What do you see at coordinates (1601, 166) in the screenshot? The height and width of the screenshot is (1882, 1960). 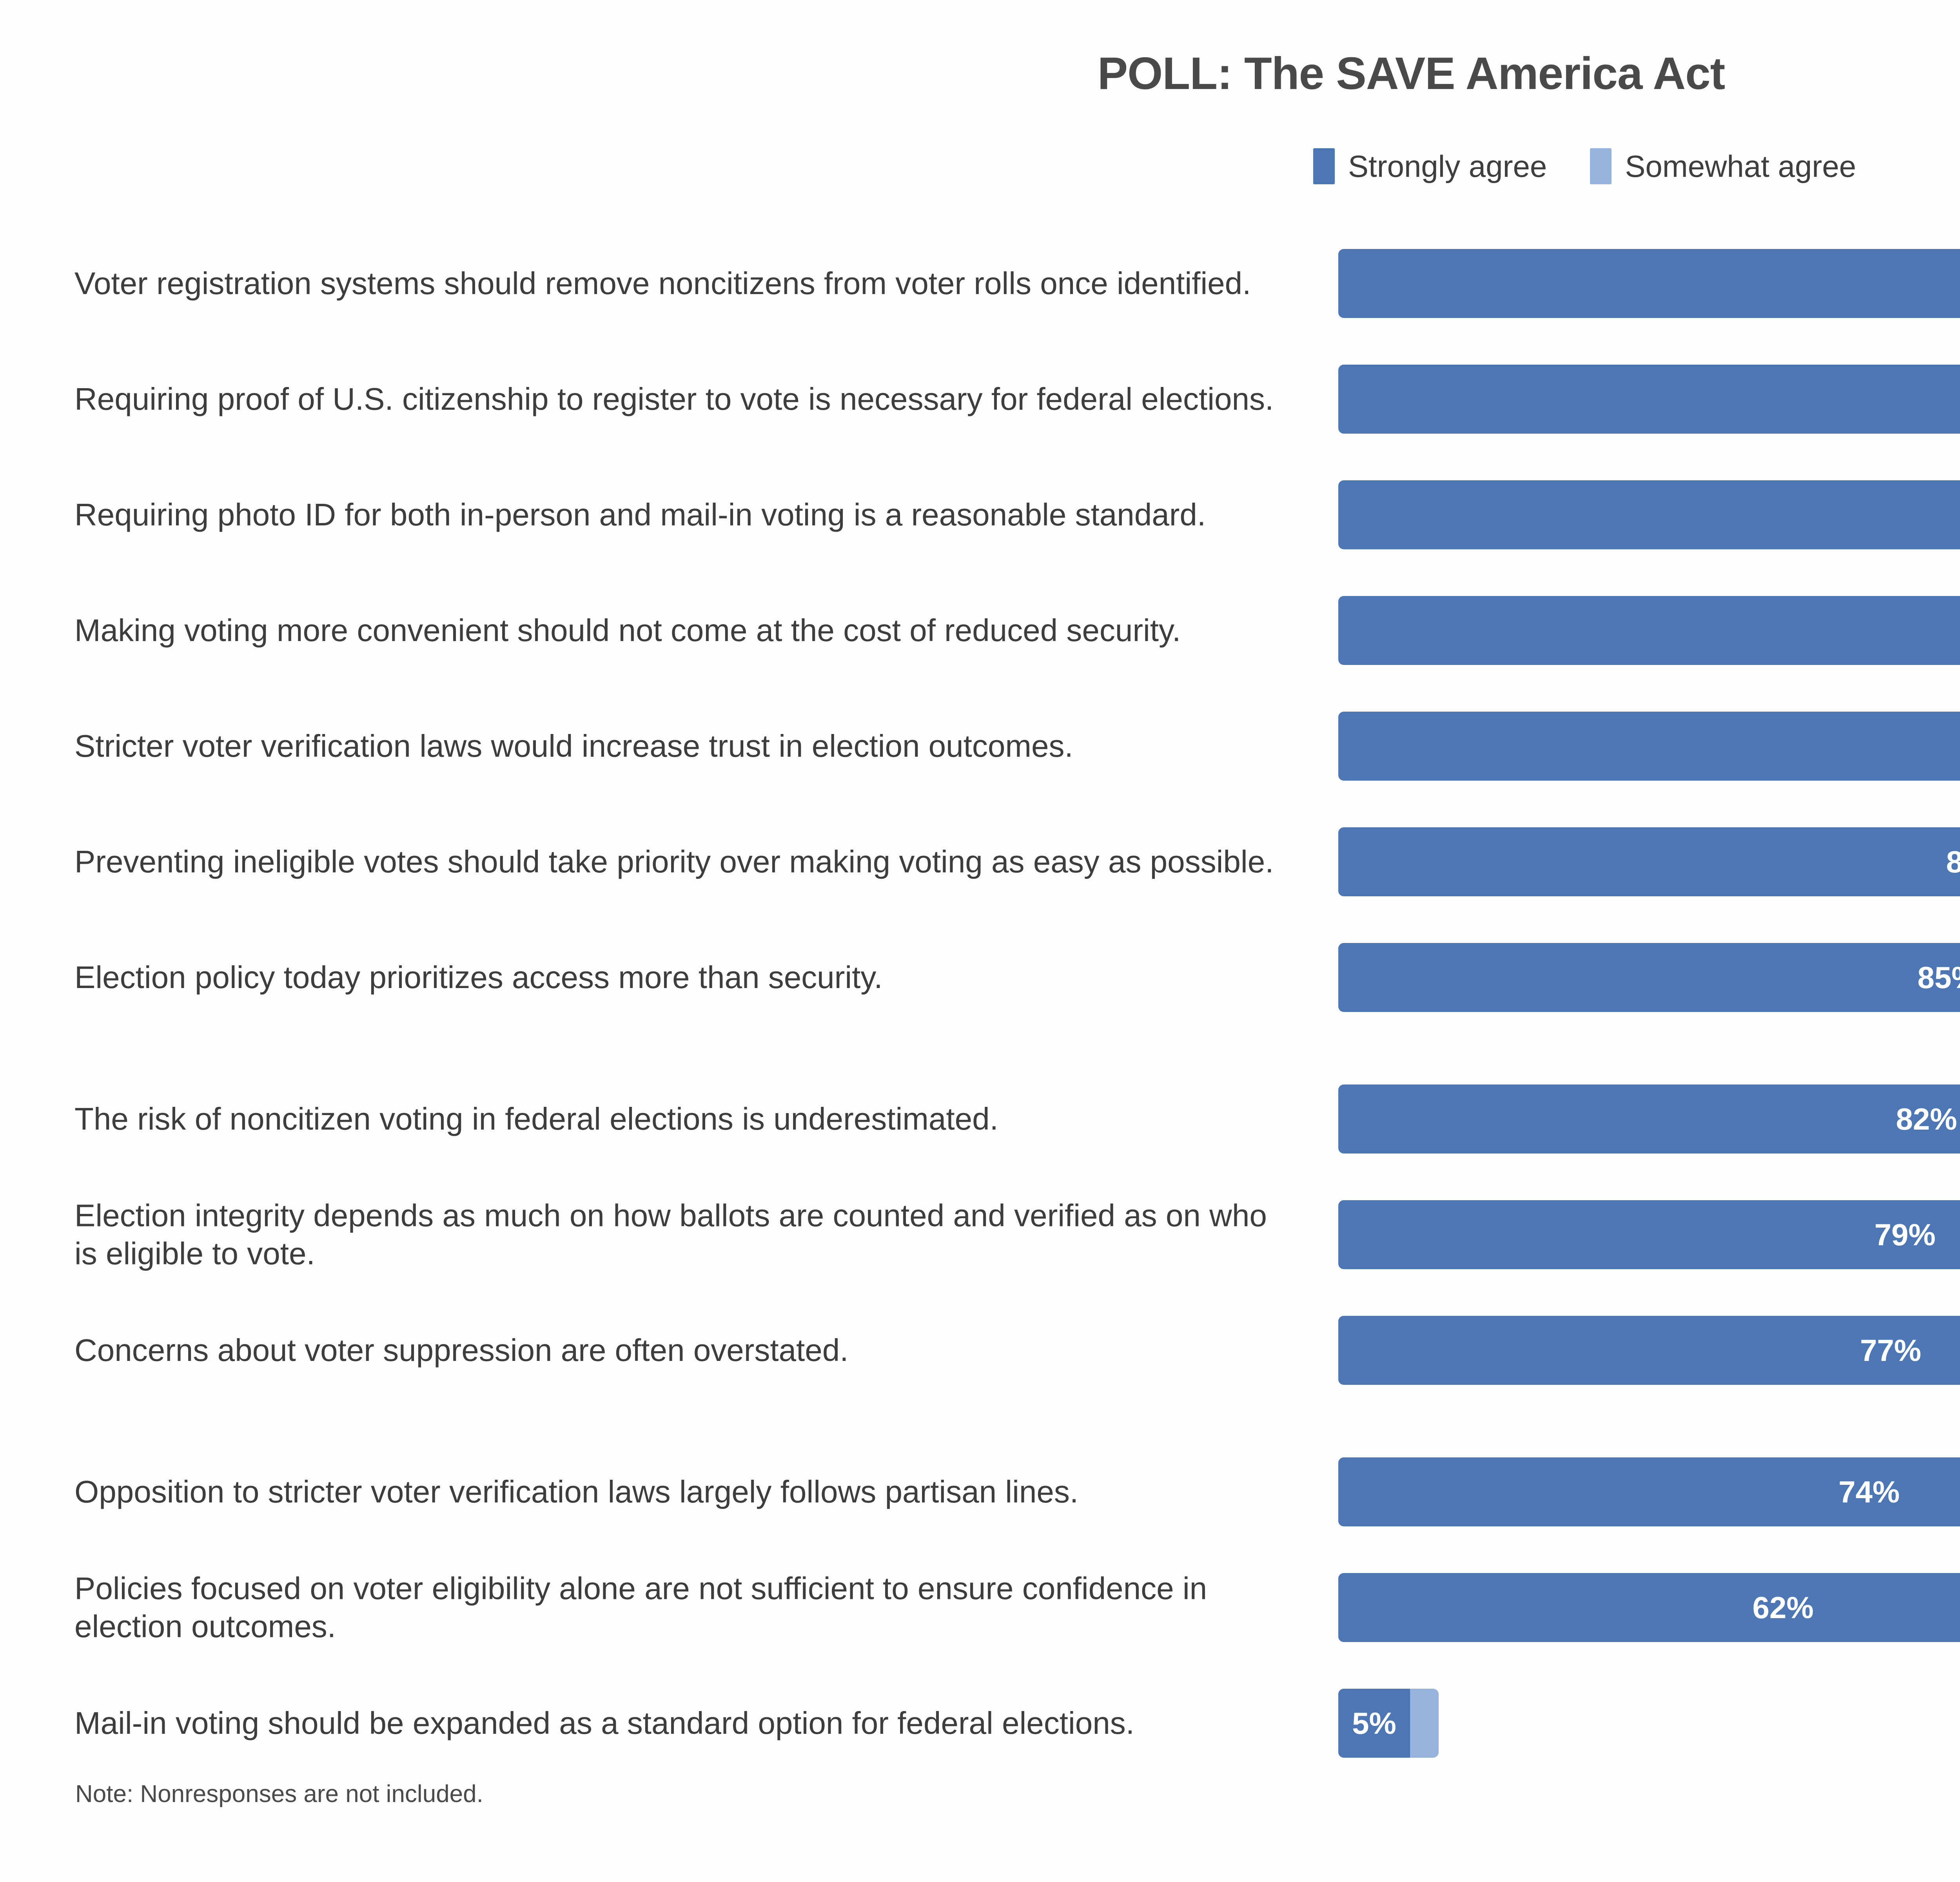 I see `legend-swatch-somewhat-agree` at bounding box center [1601, 166].